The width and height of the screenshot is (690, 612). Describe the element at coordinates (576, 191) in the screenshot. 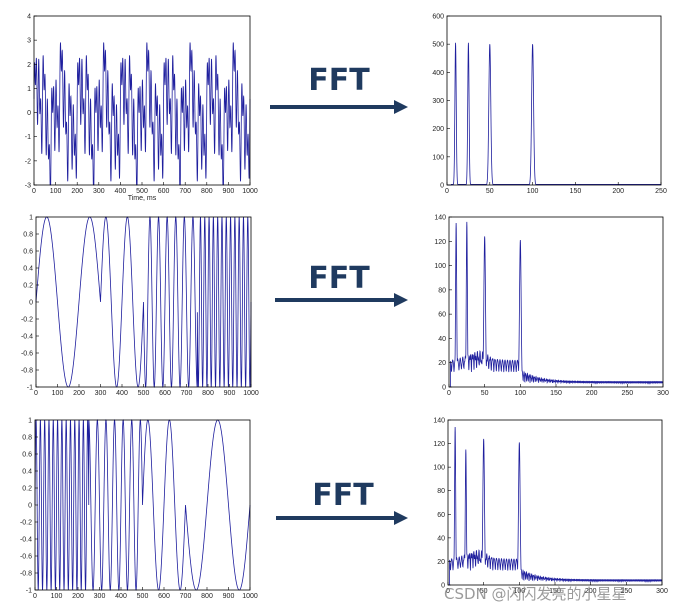

I see `x-tick-label: 150` at that location.